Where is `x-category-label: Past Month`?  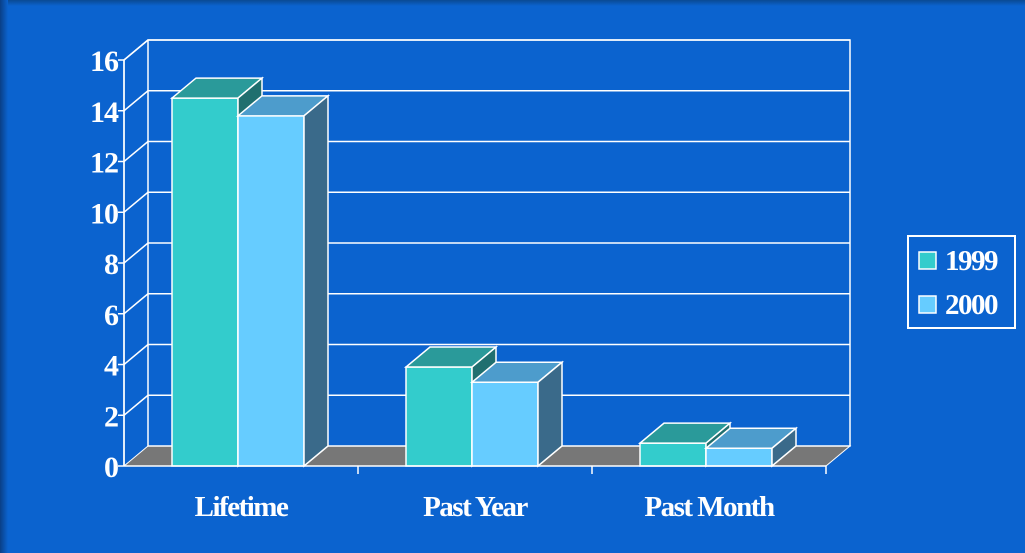 x-category-label: Past Month is located at coordinates (709, 507).